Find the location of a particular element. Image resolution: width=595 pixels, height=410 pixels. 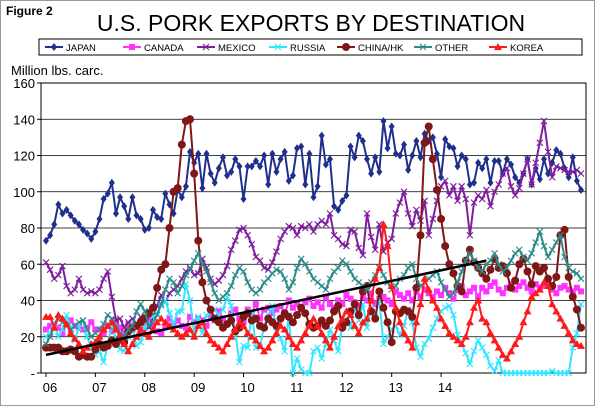

y-tick-label: 20 is located at coordinates (28, 337).